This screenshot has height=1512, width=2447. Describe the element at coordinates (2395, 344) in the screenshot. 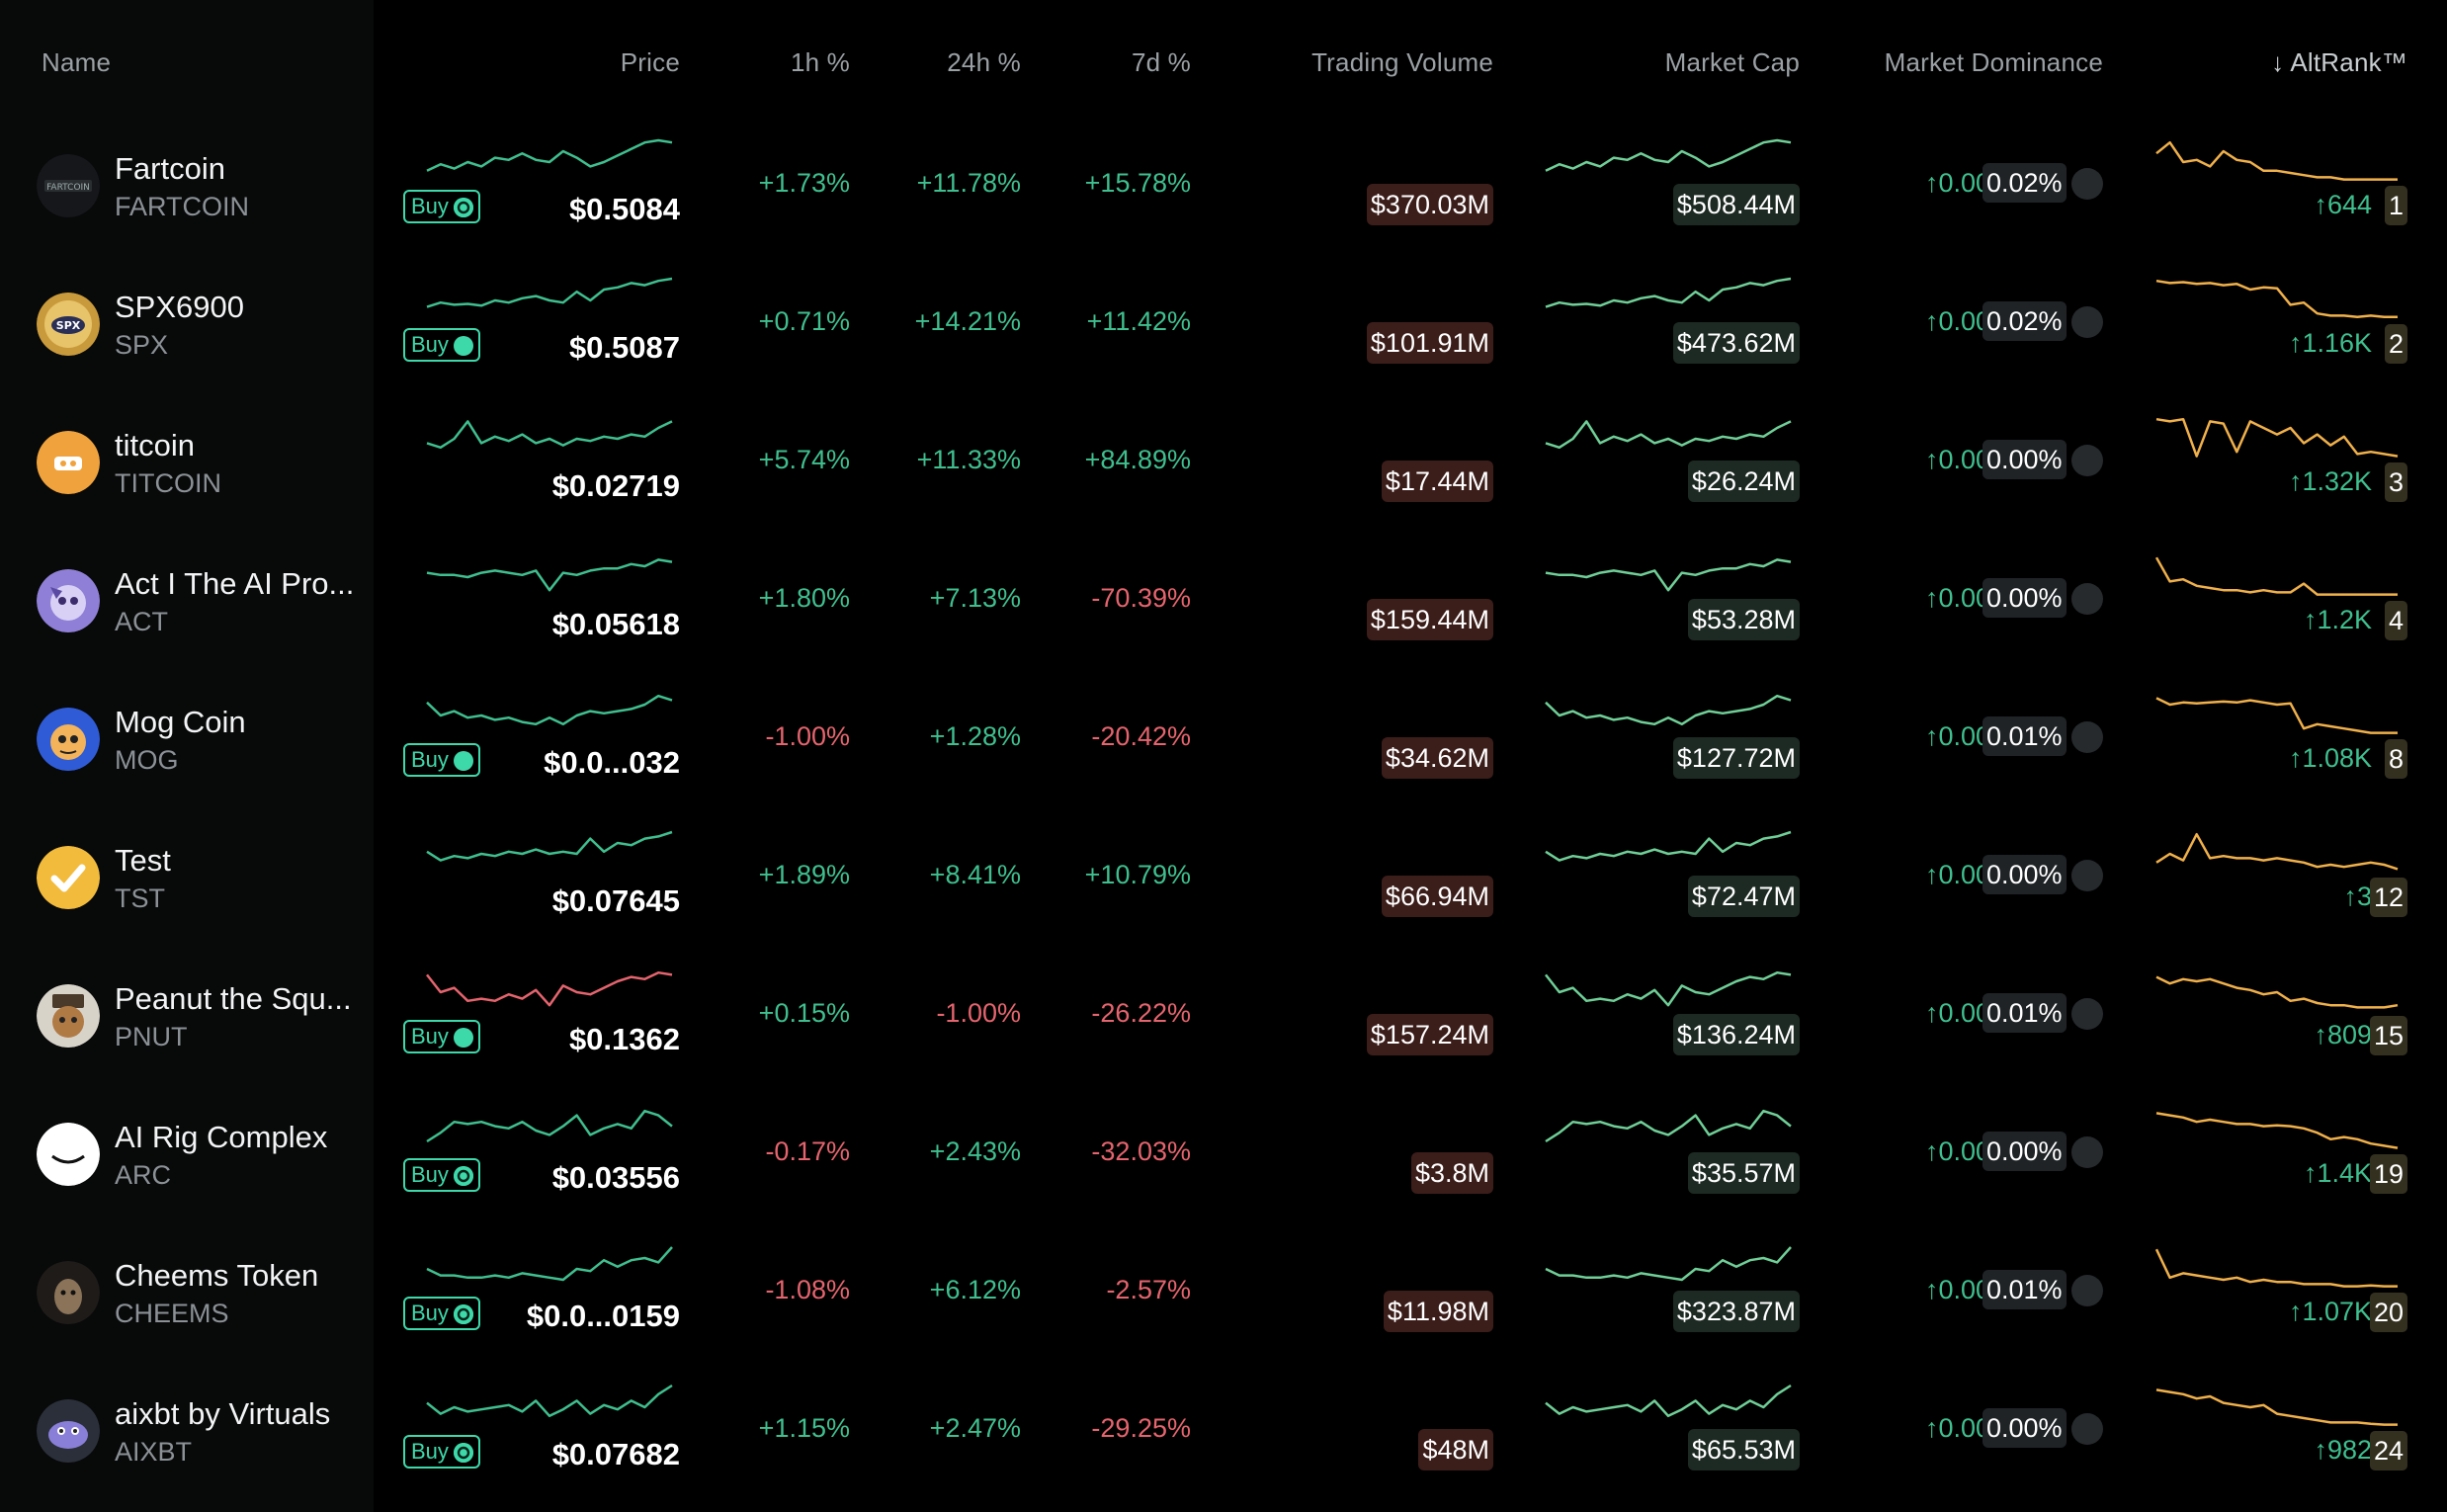

I see `altrank-value: 2` at that location.